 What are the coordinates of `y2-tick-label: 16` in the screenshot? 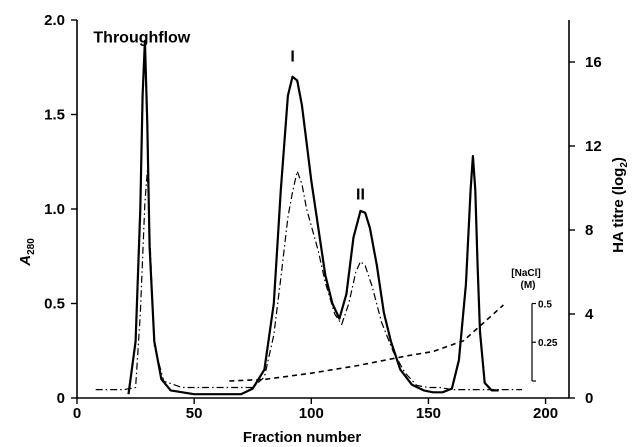 It's located at (593, 62).